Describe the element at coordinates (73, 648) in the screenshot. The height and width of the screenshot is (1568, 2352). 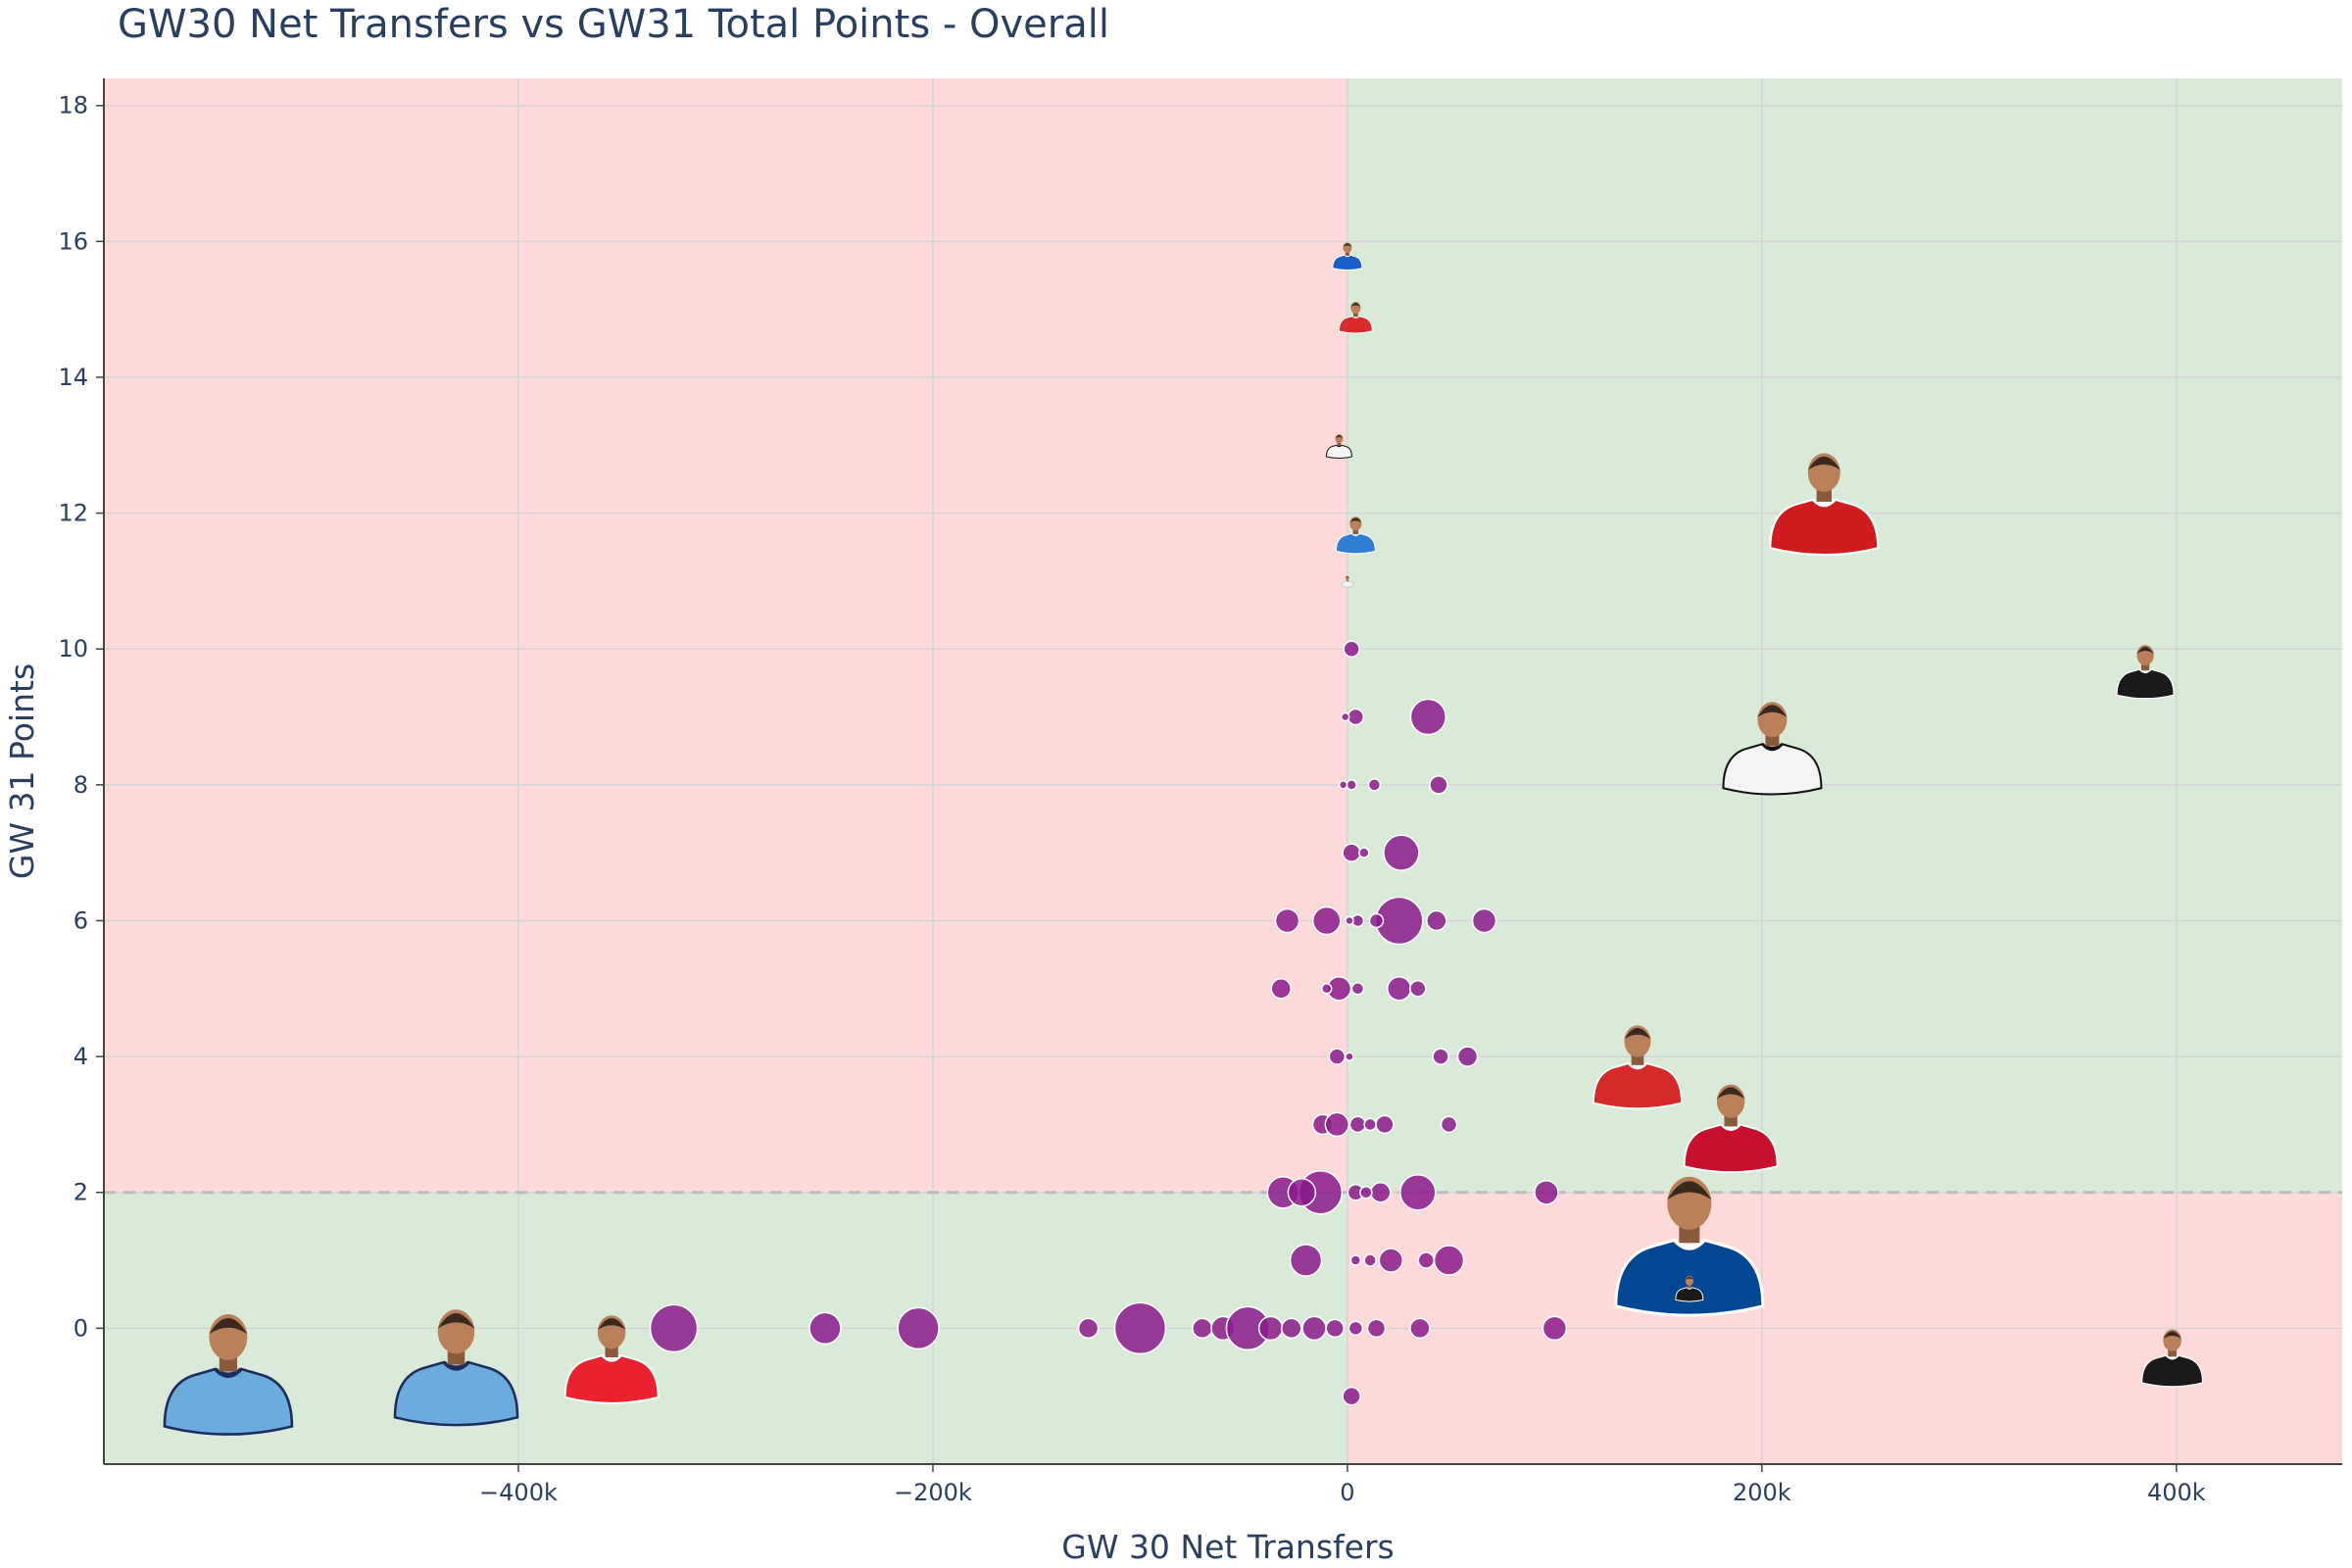
I see `y-tick-label: 10` at that location.